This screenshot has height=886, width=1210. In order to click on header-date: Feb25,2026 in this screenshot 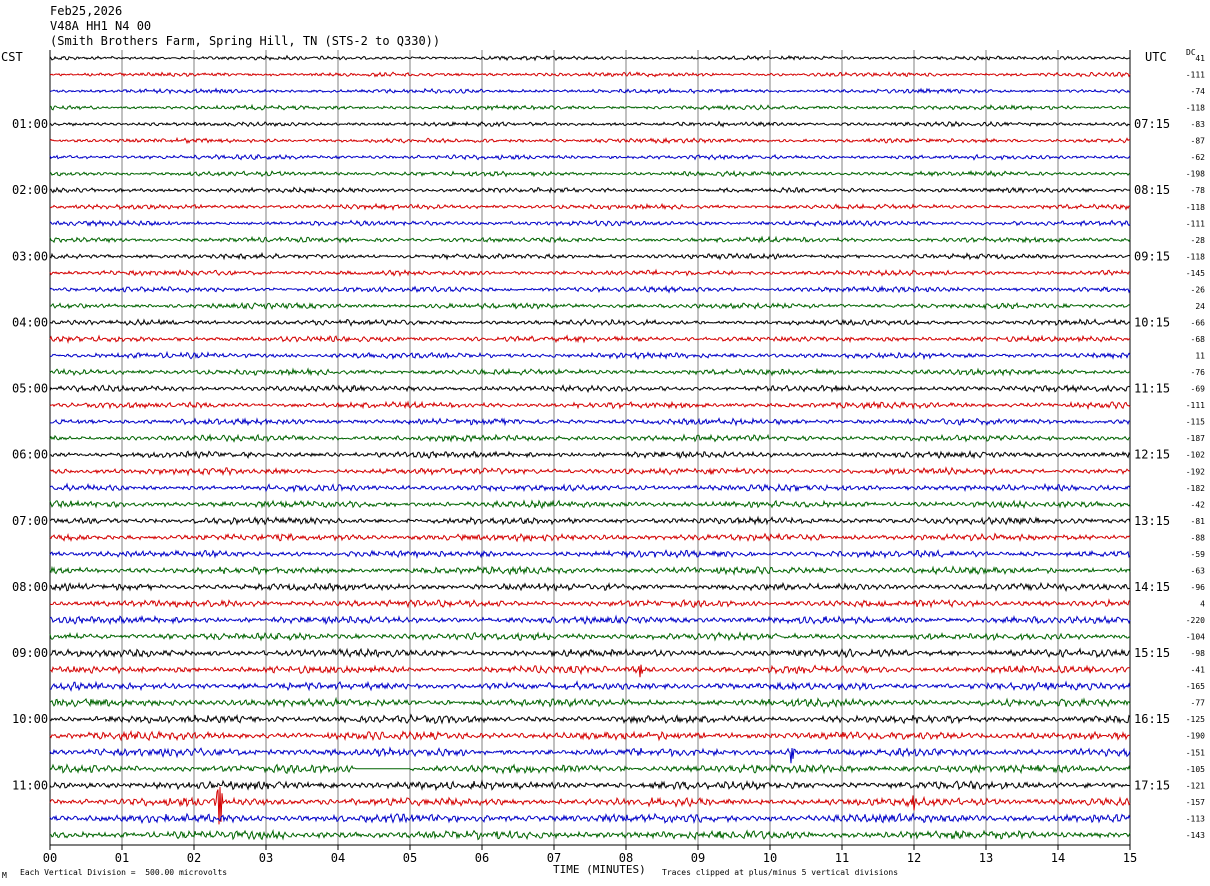, I will do `click(86, 11)`.